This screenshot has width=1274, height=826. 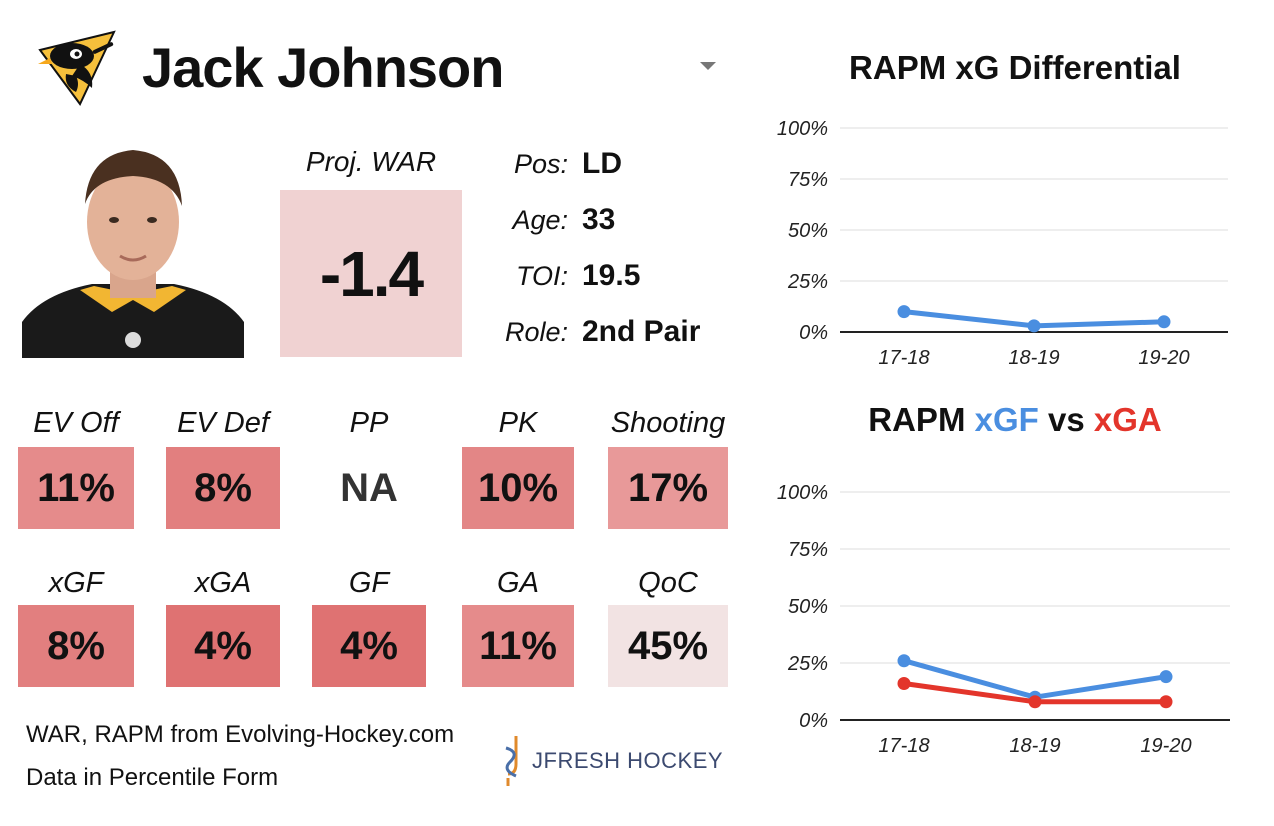 What do you see at coordinates (599, 219) in the screenshot?
I see `info-value: 33` at bounding box center [599, 219].